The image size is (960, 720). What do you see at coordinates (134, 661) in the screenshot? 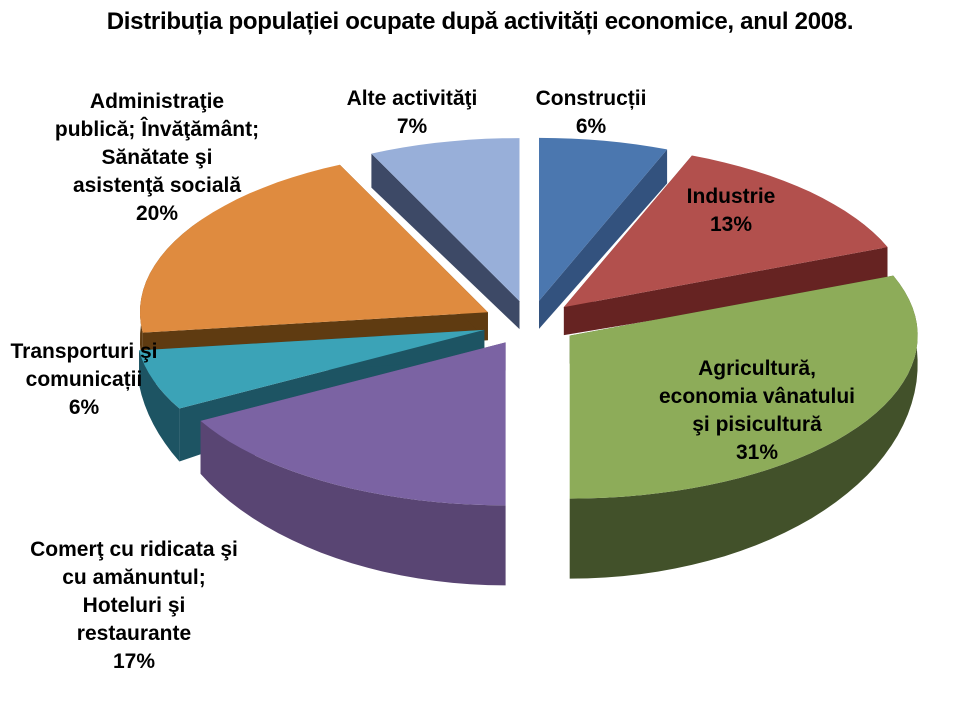
I see `slice-label-comert-pct: 17%` at bounding box center [134, 661].